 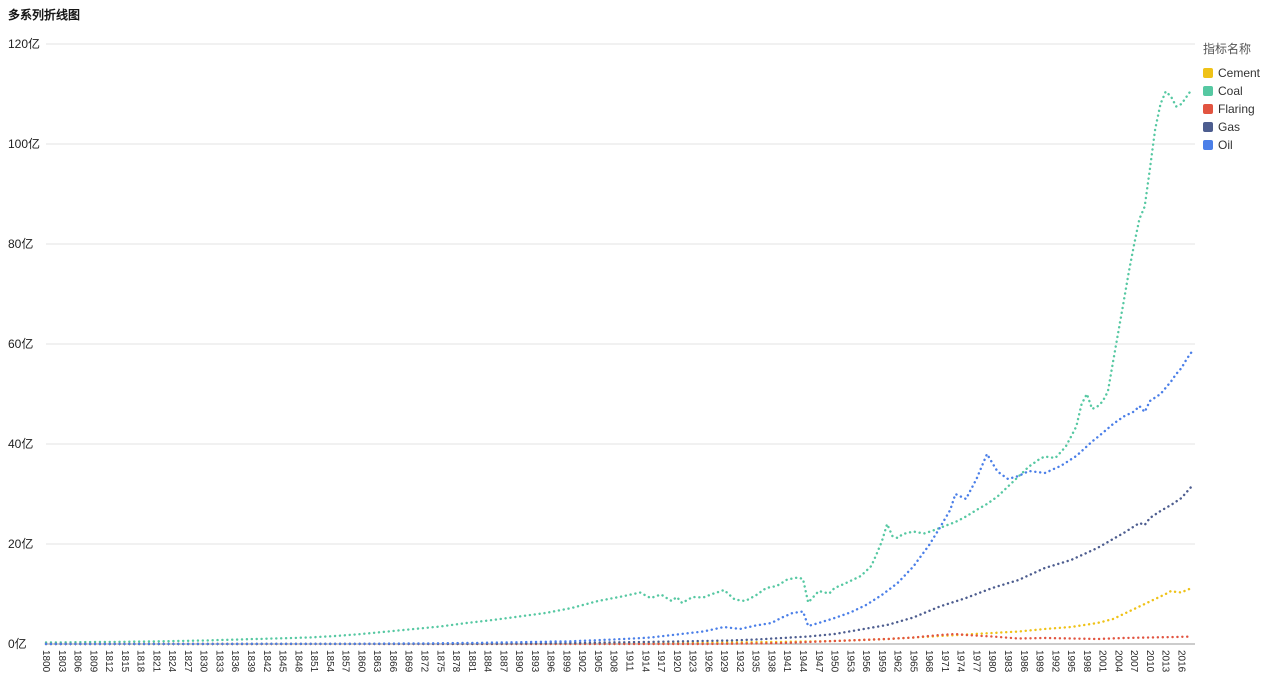 I want to click on x-axis-label: 1938, so click(x=770, y=661).